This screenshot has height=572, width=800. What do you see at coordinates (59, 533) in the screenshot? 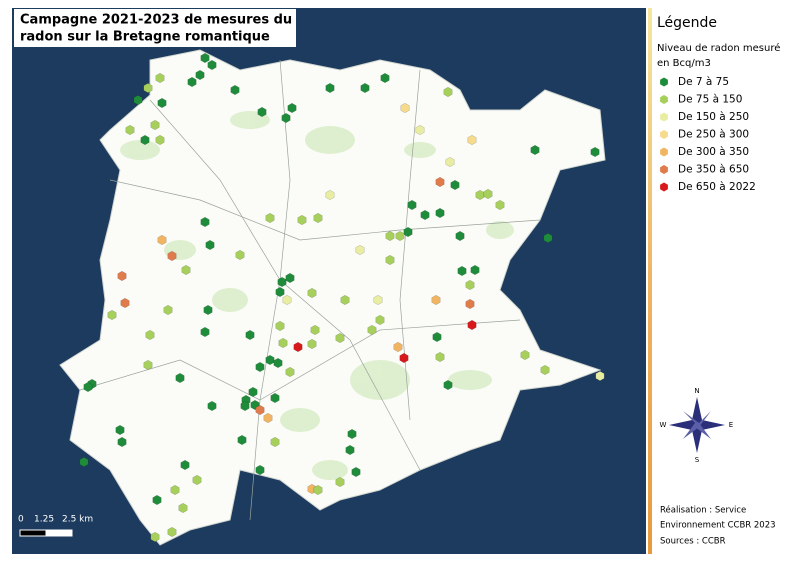
I see `scale-bar` at bounding box center [59, 533].